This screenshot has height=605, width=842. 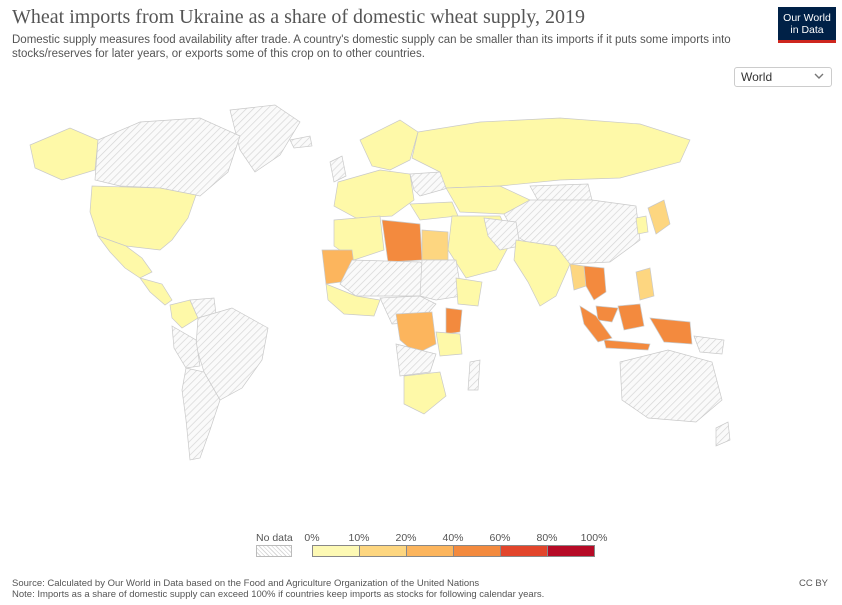 What do you see at coordinates (353, 300) in the screenshot?
I see `country-west-africa` at bounding box center [353, 300].